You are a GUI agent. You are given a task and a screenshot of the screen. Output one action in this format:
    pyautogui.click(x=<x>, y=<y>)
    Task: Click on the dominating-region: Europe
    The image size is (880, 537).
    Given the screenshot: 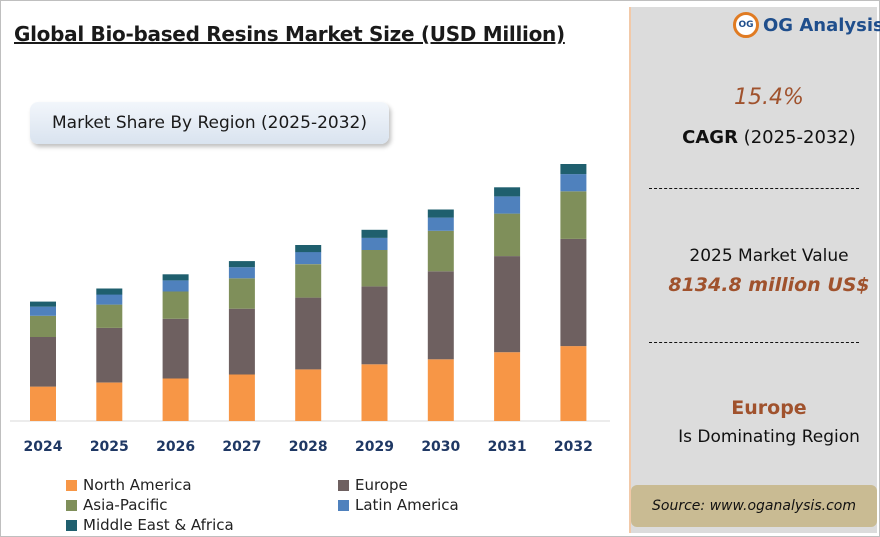 What is the action you would take?
    pyautogui.click(x=769, y=408)
    